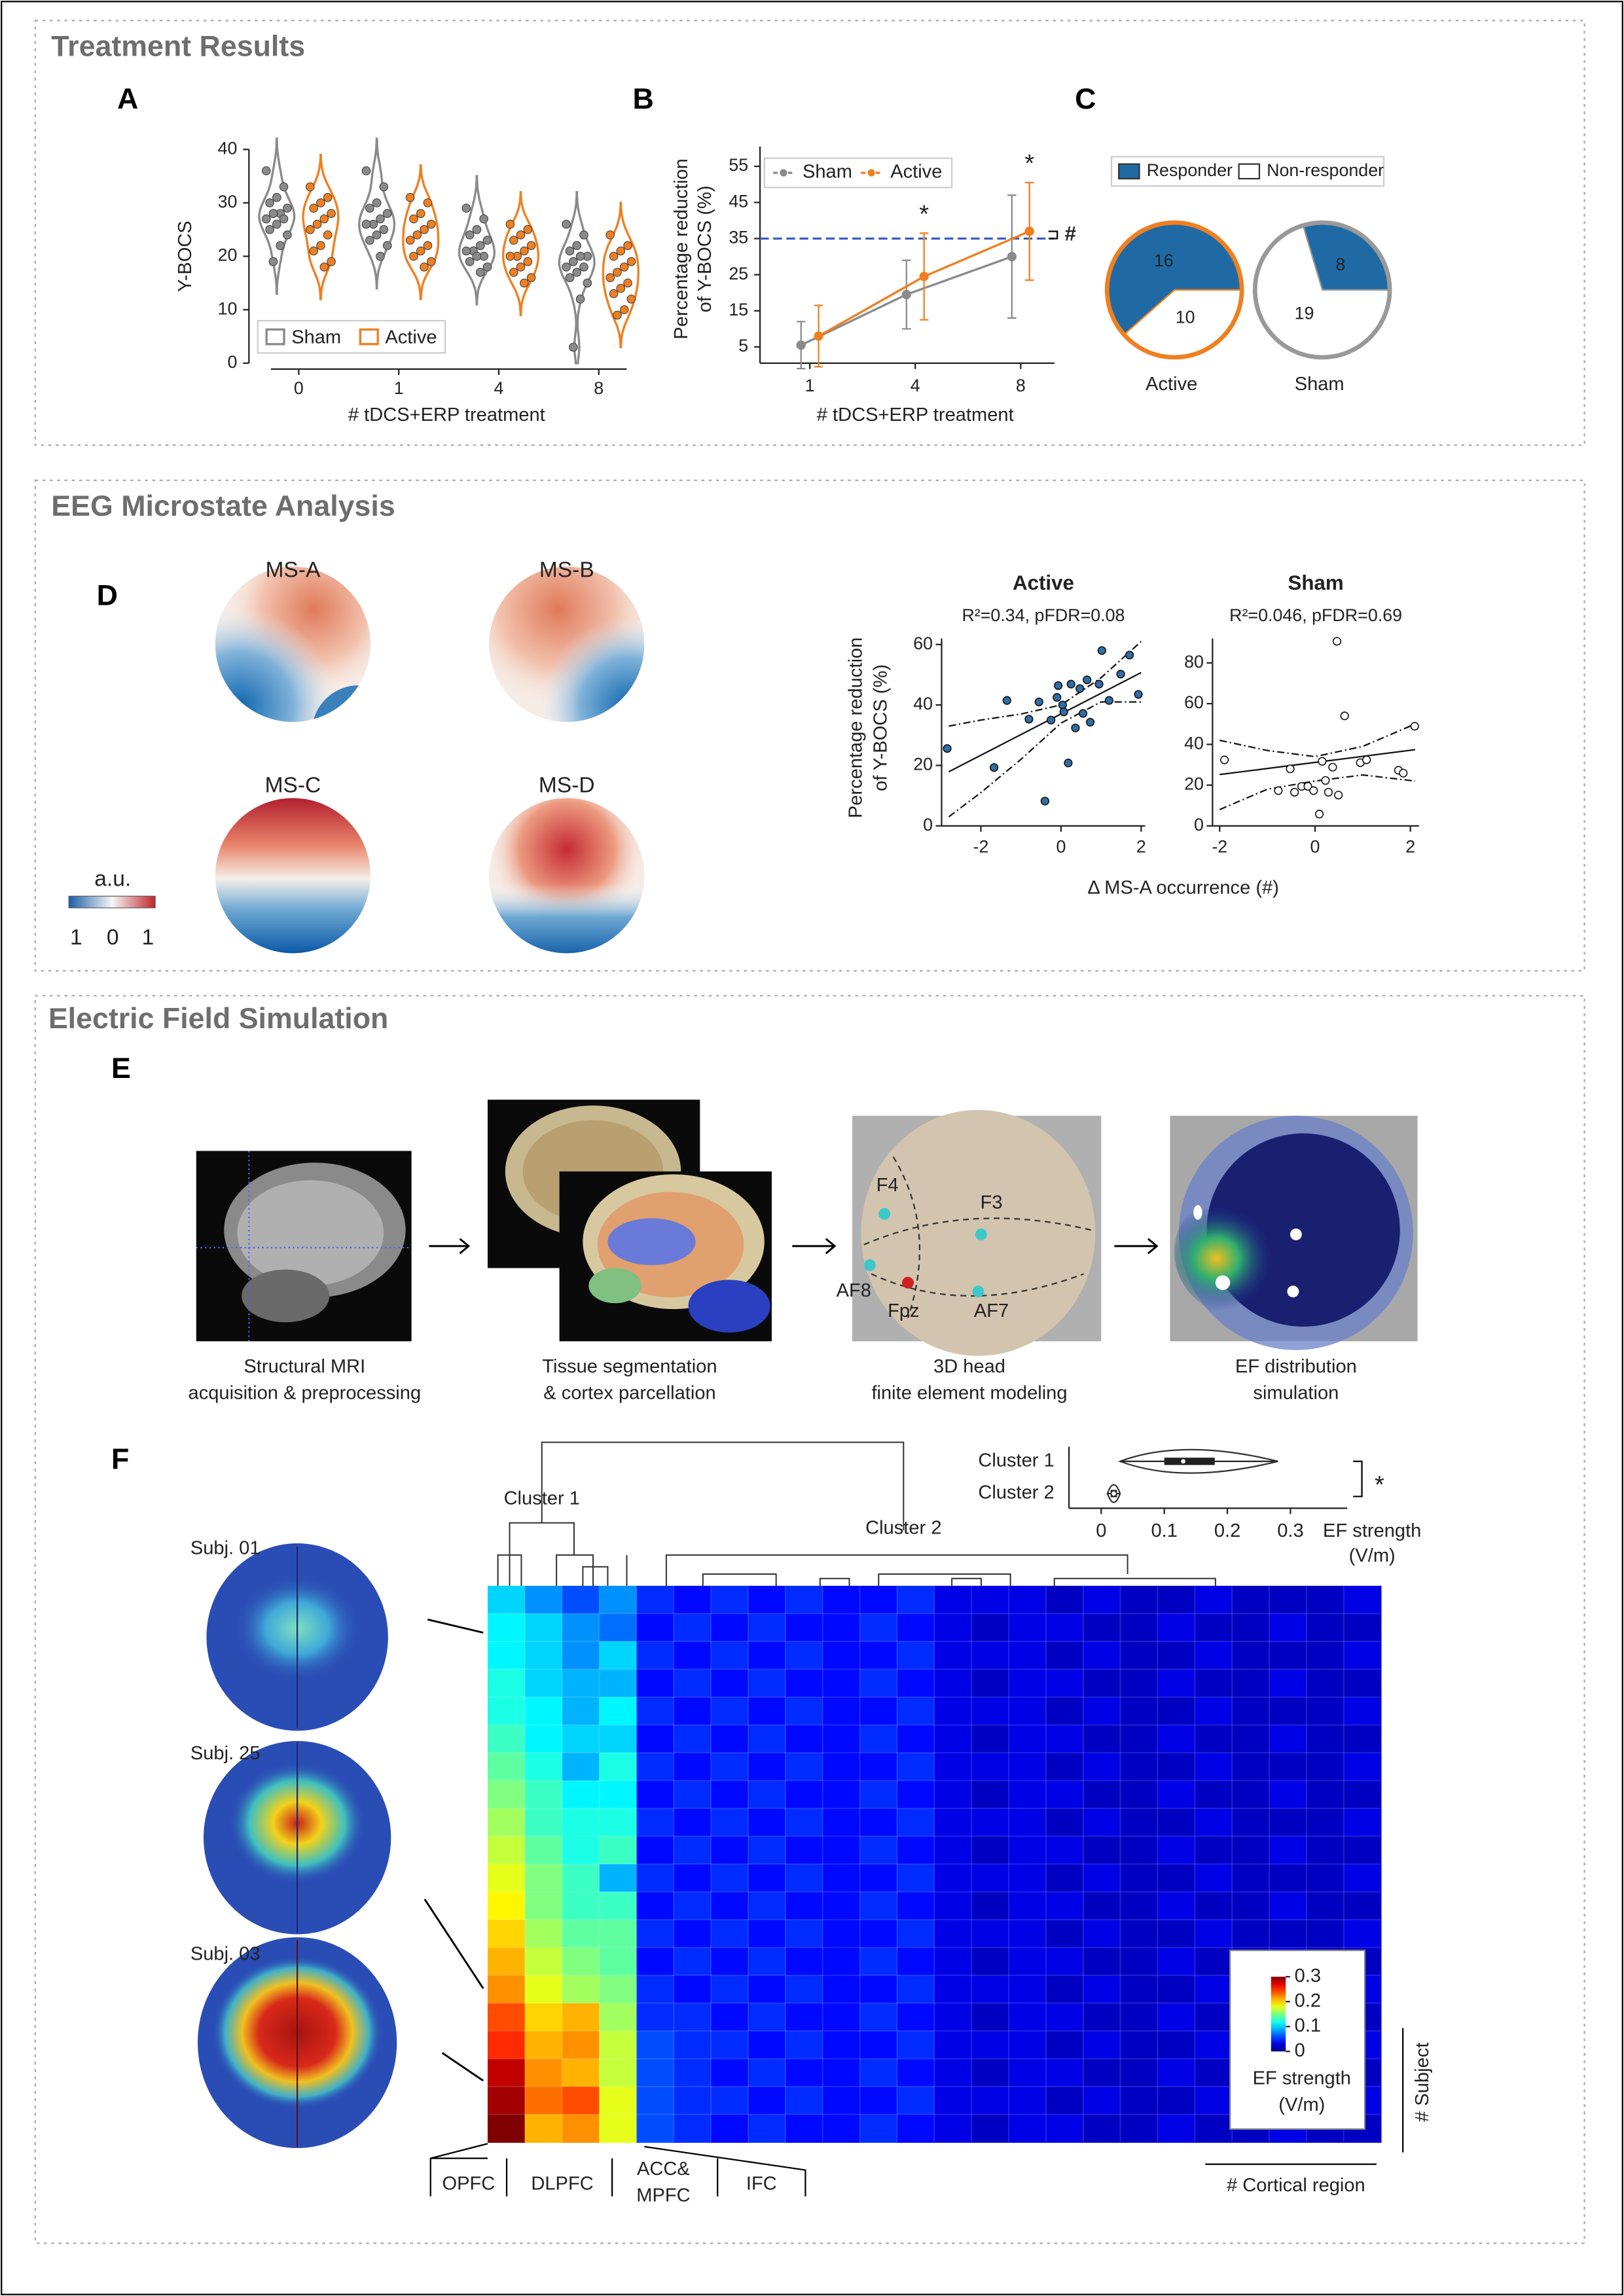  Describe the element at coordinates (977, 1232) in the screenshot. I see `head-model` at that location.